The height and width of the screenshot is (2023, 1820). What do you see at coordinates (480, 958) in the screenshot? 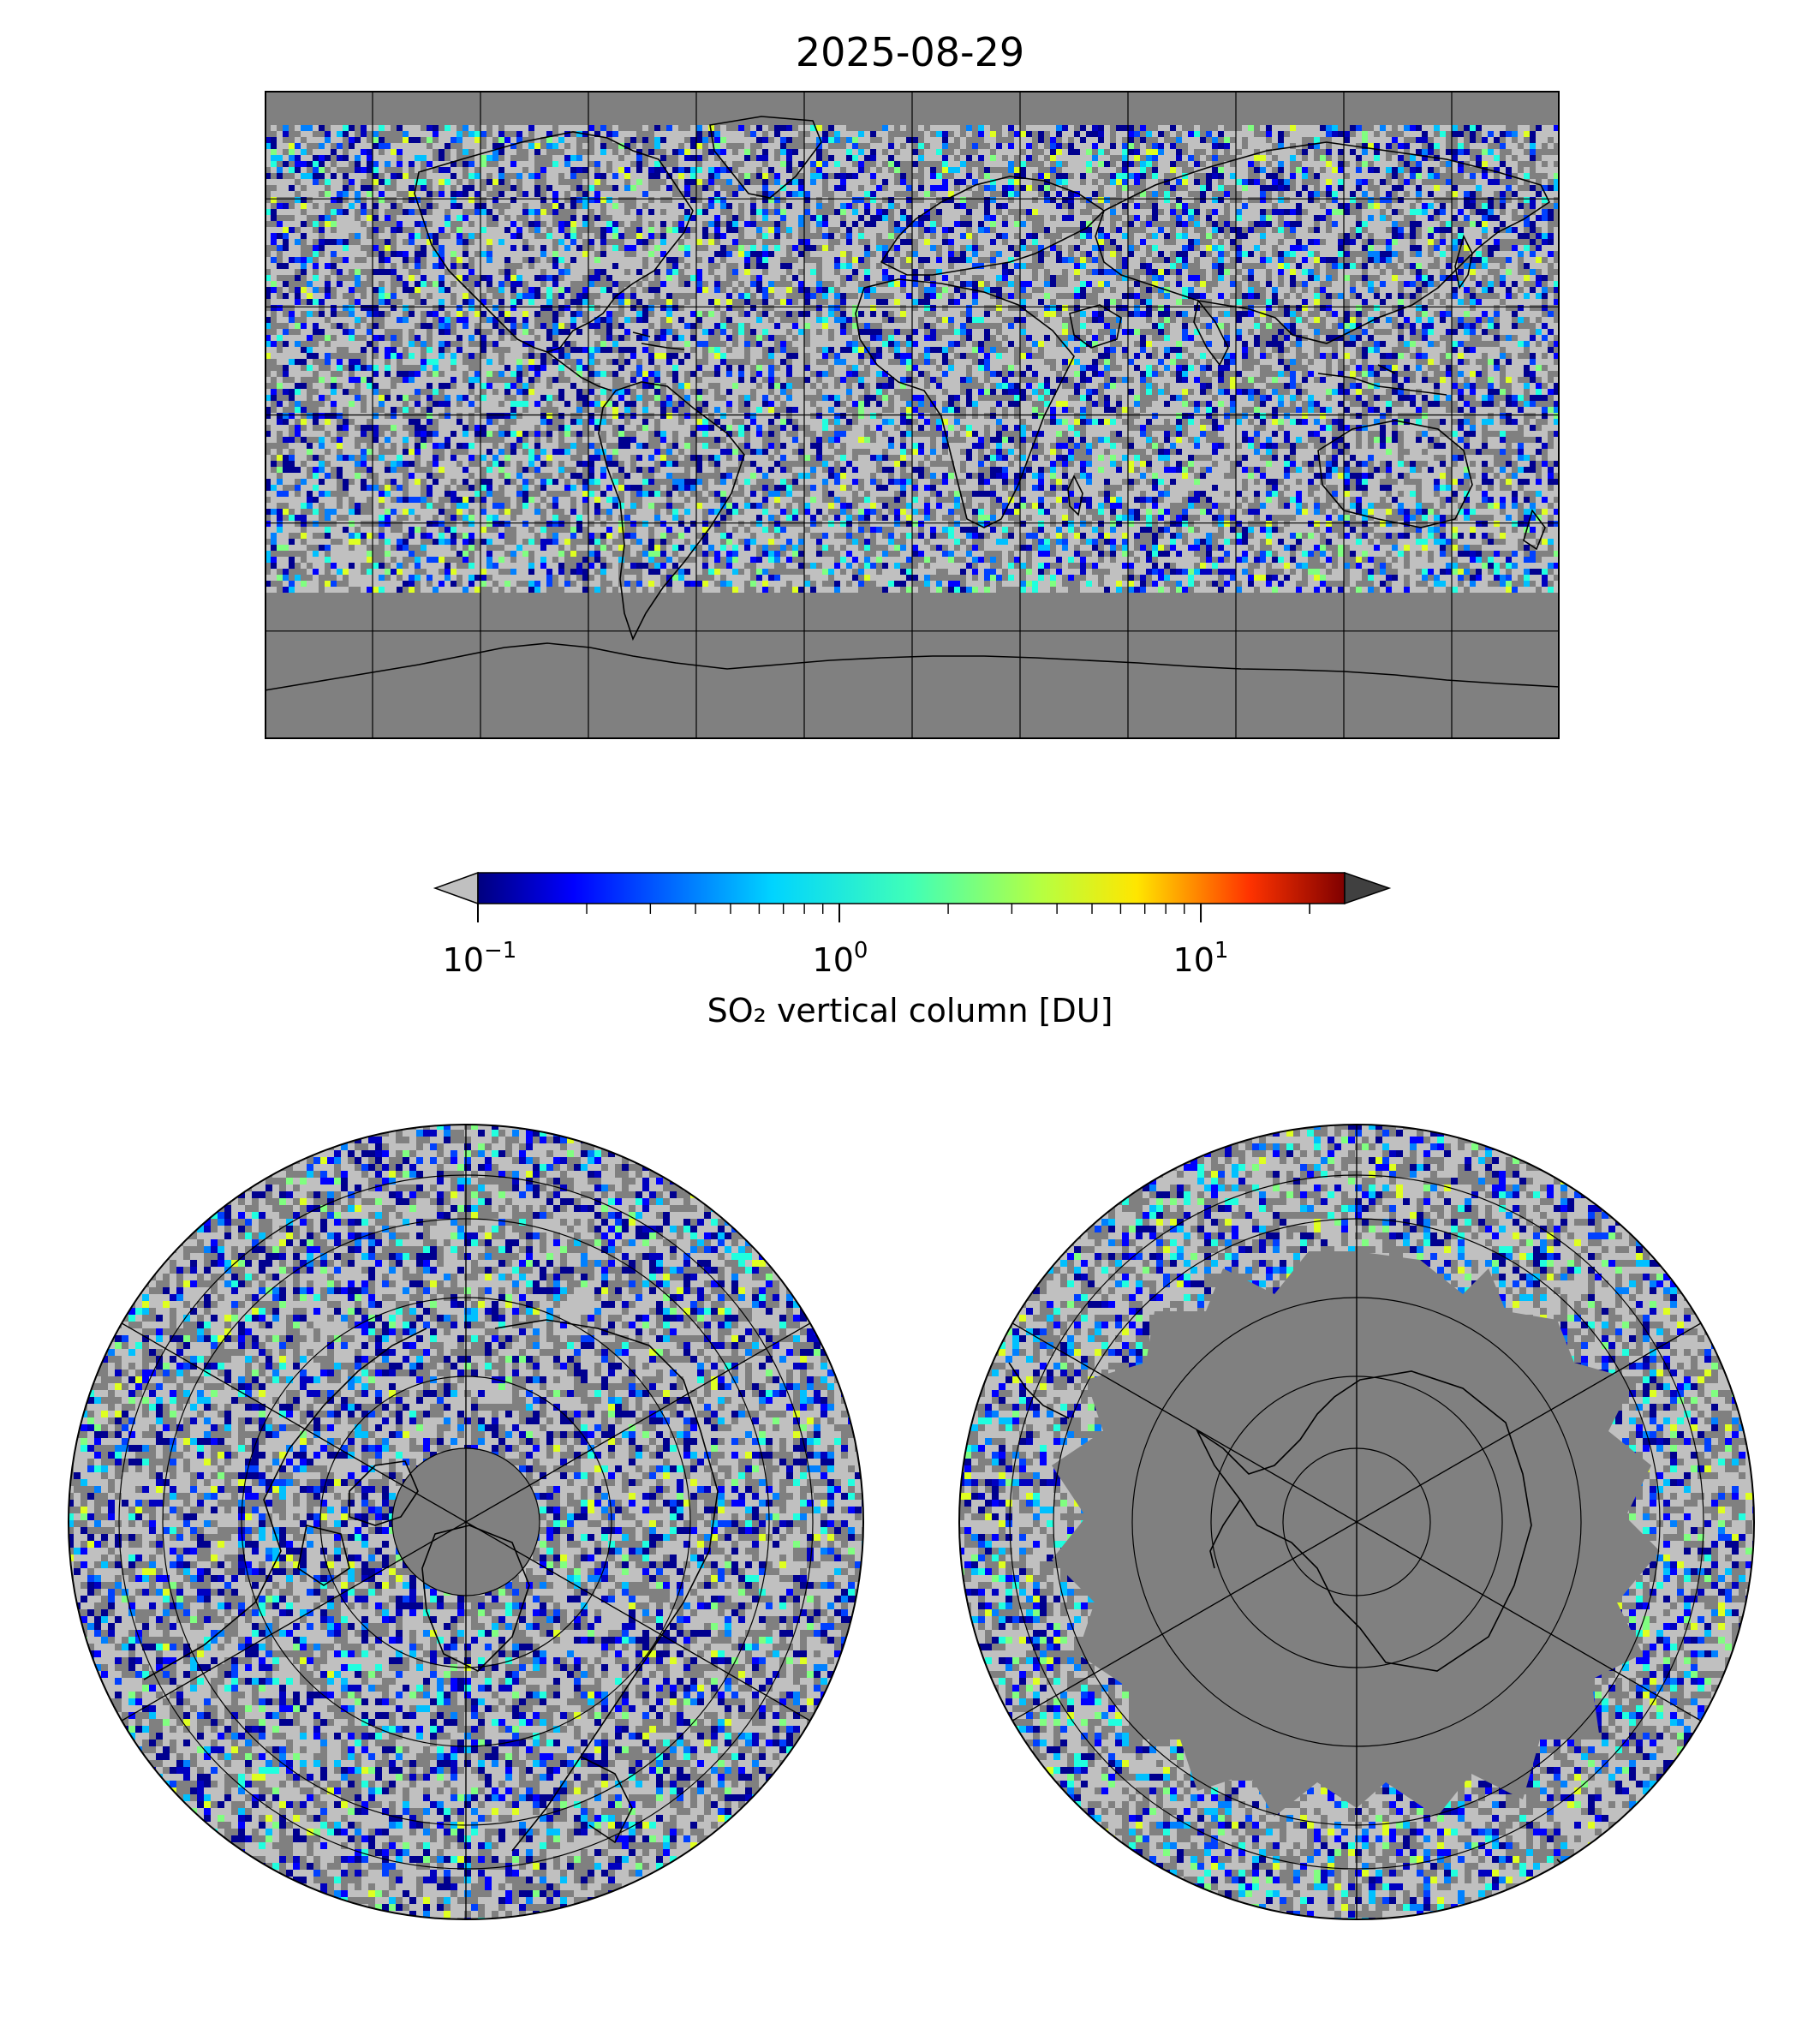
I see `colorbar-tick-label-0: 10⁻¹` at bounding box center [480, 958].